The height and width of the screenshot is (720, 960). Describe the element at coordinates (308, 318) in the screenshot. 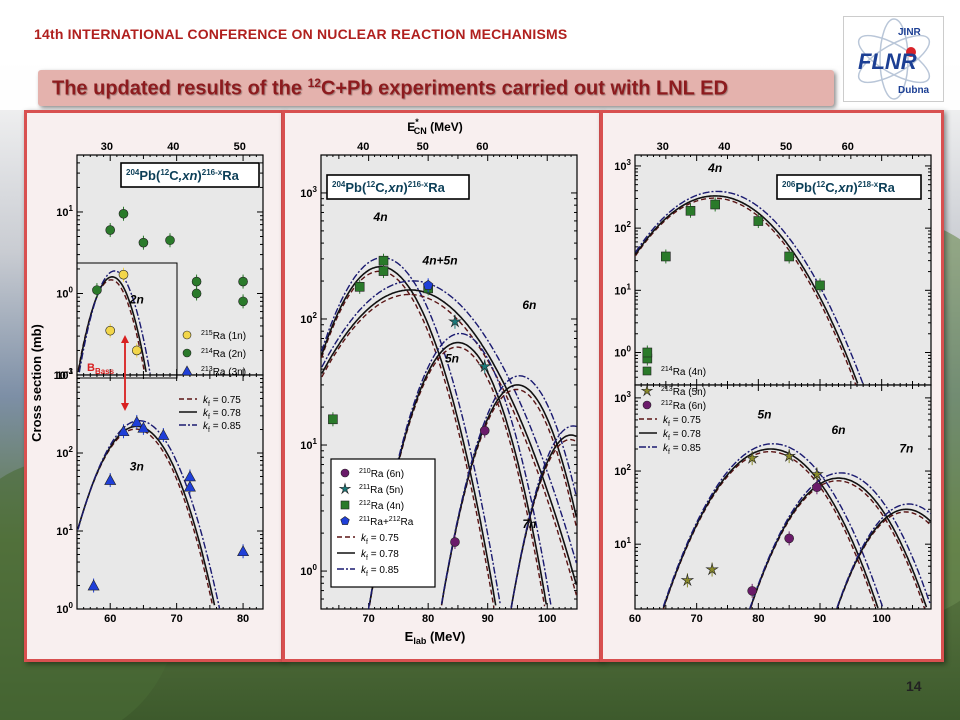

I see `p2-ytick-label: 10²` at that location.